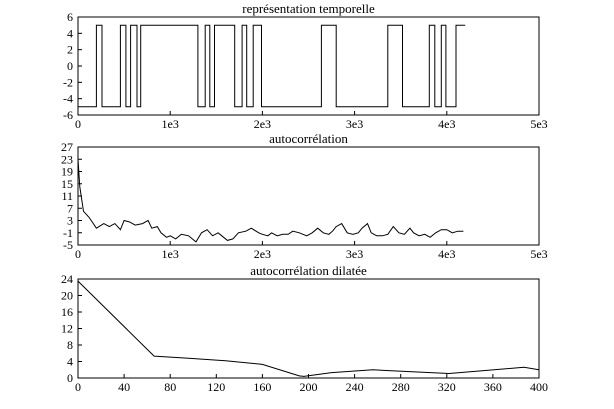 Image resolution: width=614 pixels, height=409 pixels. Describe the element at coordinates (70, 50) in the screenshot. I see `y-tick-label: 2` at that location.